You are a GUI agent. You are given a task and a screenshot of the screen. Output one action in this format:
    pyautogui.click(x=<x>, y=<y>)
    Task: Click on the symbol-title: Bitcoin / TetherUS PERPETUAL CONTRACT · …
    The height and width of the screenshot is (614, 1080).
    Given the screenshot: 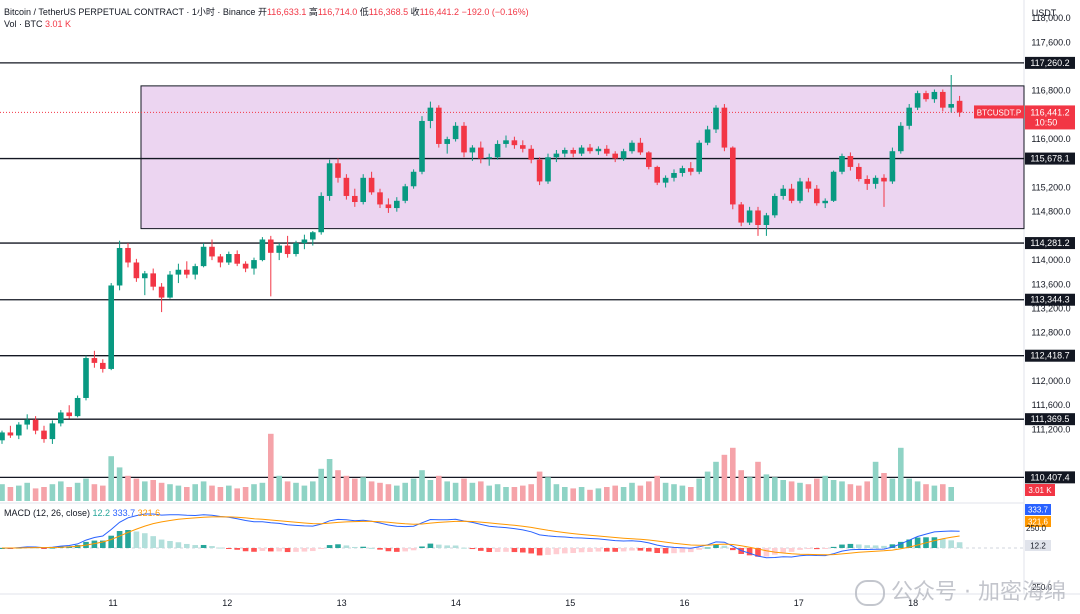 What is the action you would take?
    pyautogui.click(x=130, y=12)
    